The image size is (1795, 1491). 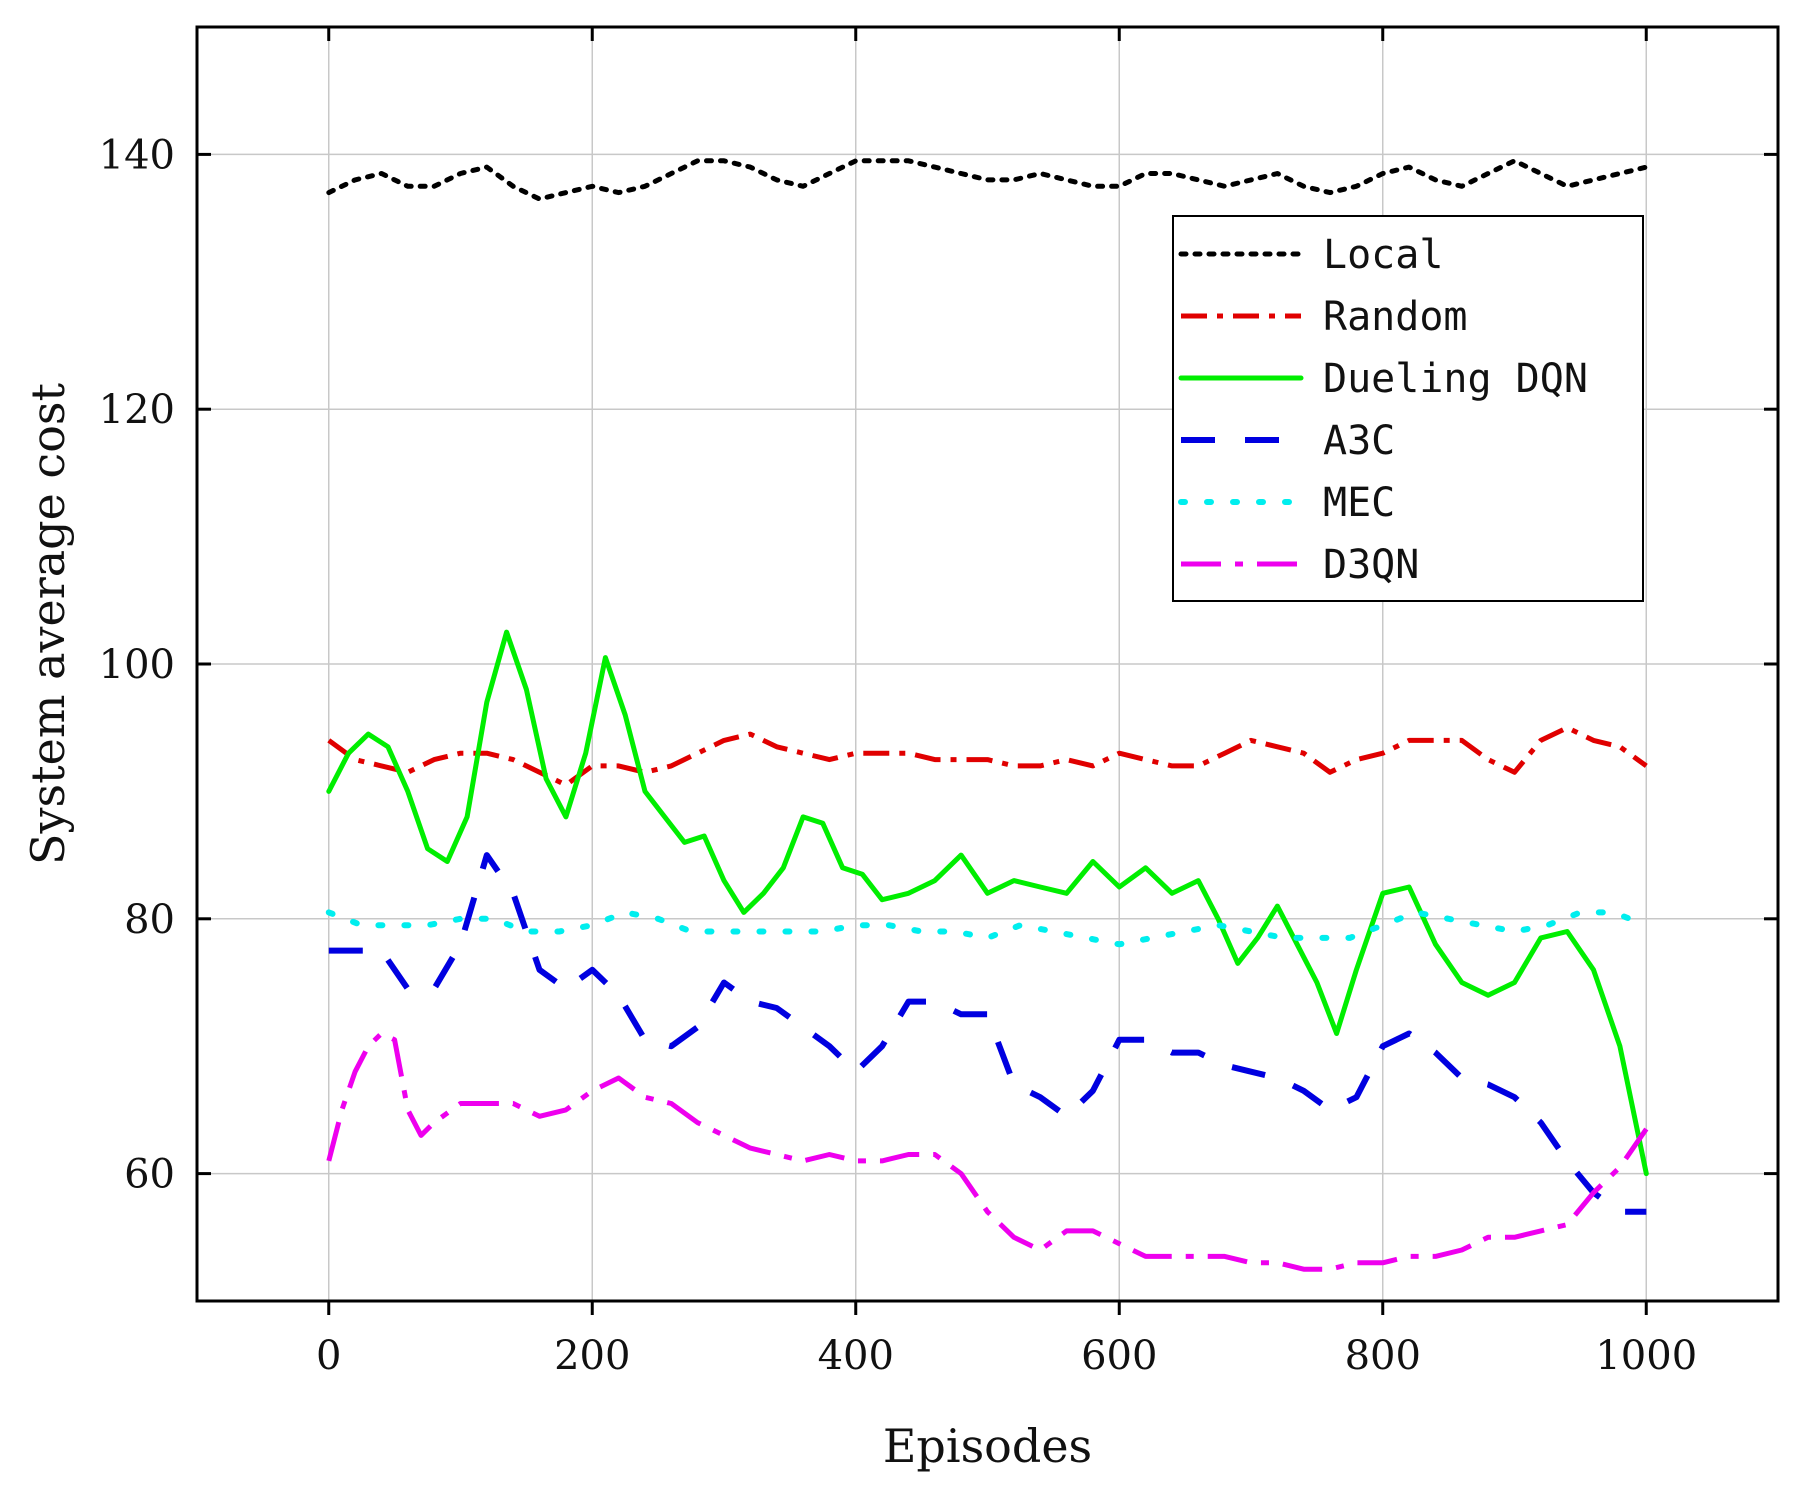 What do you see at coordinates (987, 180) in the screenshot?
I see `series-line-local` at bounding box center [987, 180].